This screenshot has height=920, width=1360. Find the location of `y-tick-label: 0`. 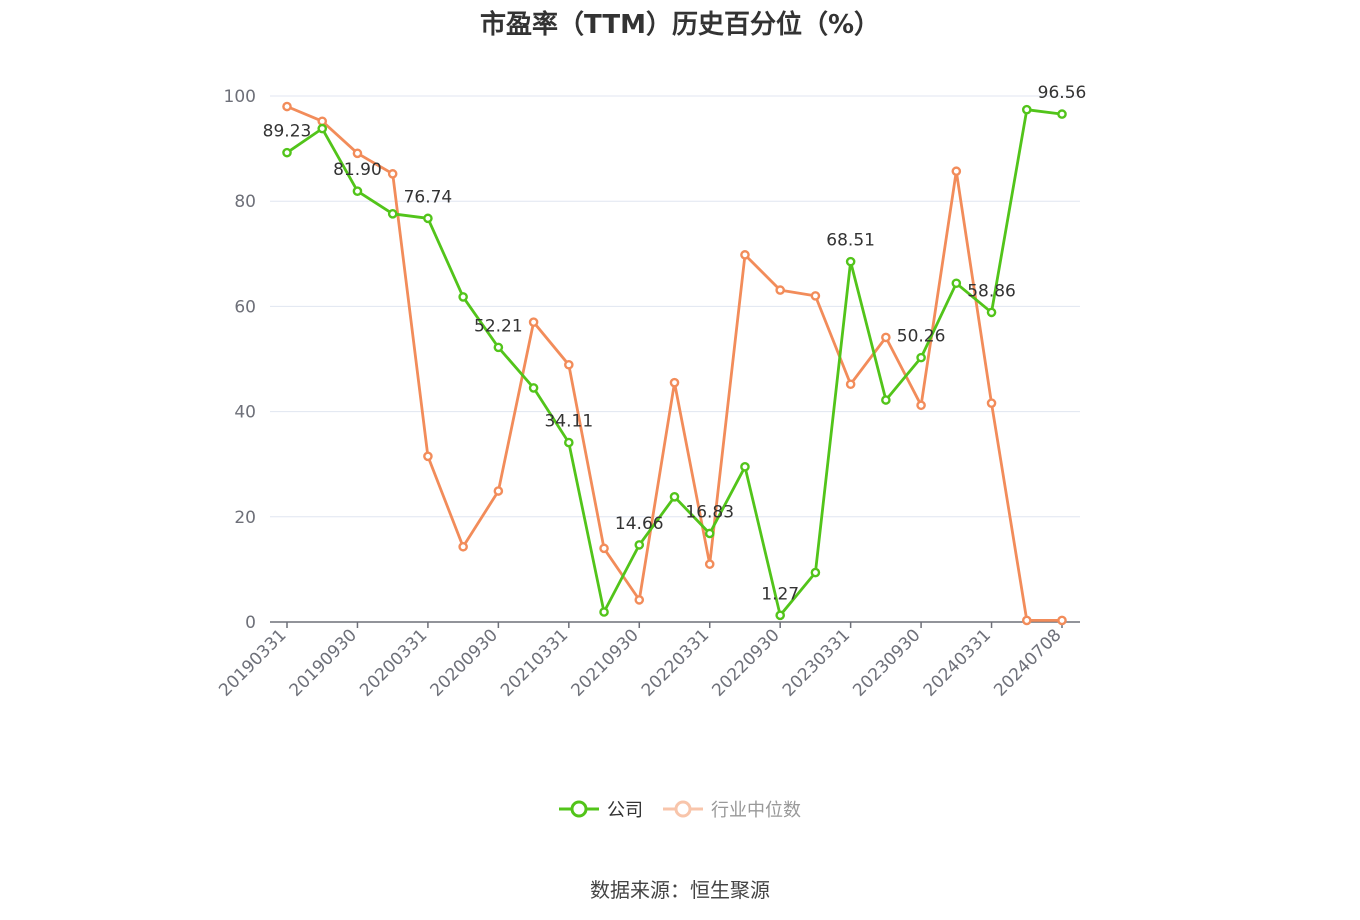

y-tick-label: 0 is located at coordinates (250, 623).